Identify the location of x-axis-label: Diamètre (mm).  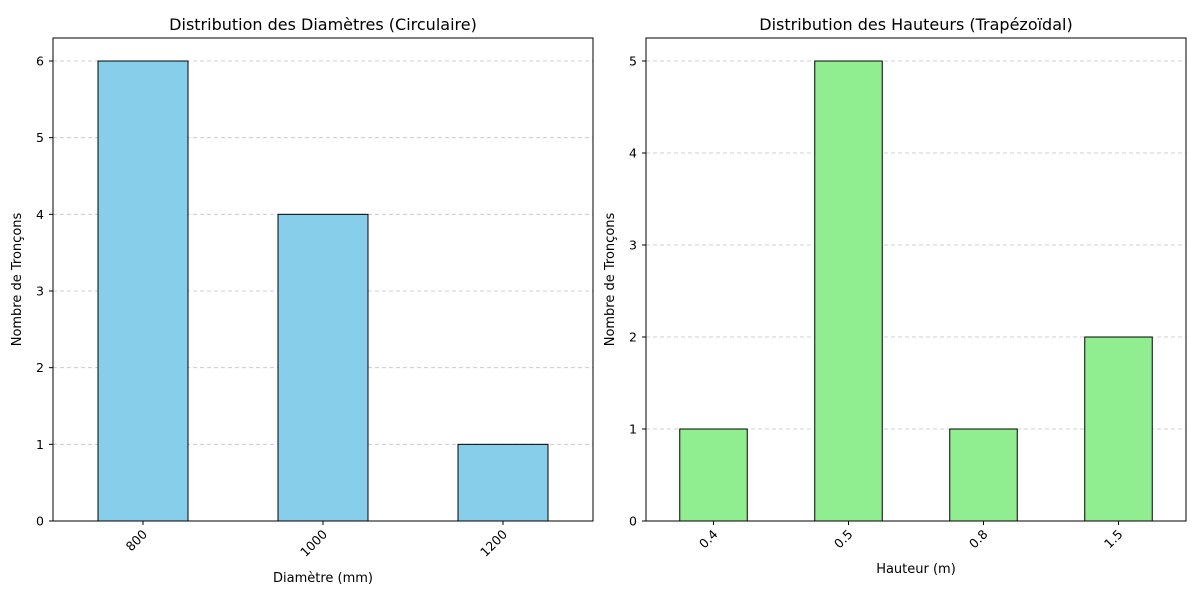
(323, 578).